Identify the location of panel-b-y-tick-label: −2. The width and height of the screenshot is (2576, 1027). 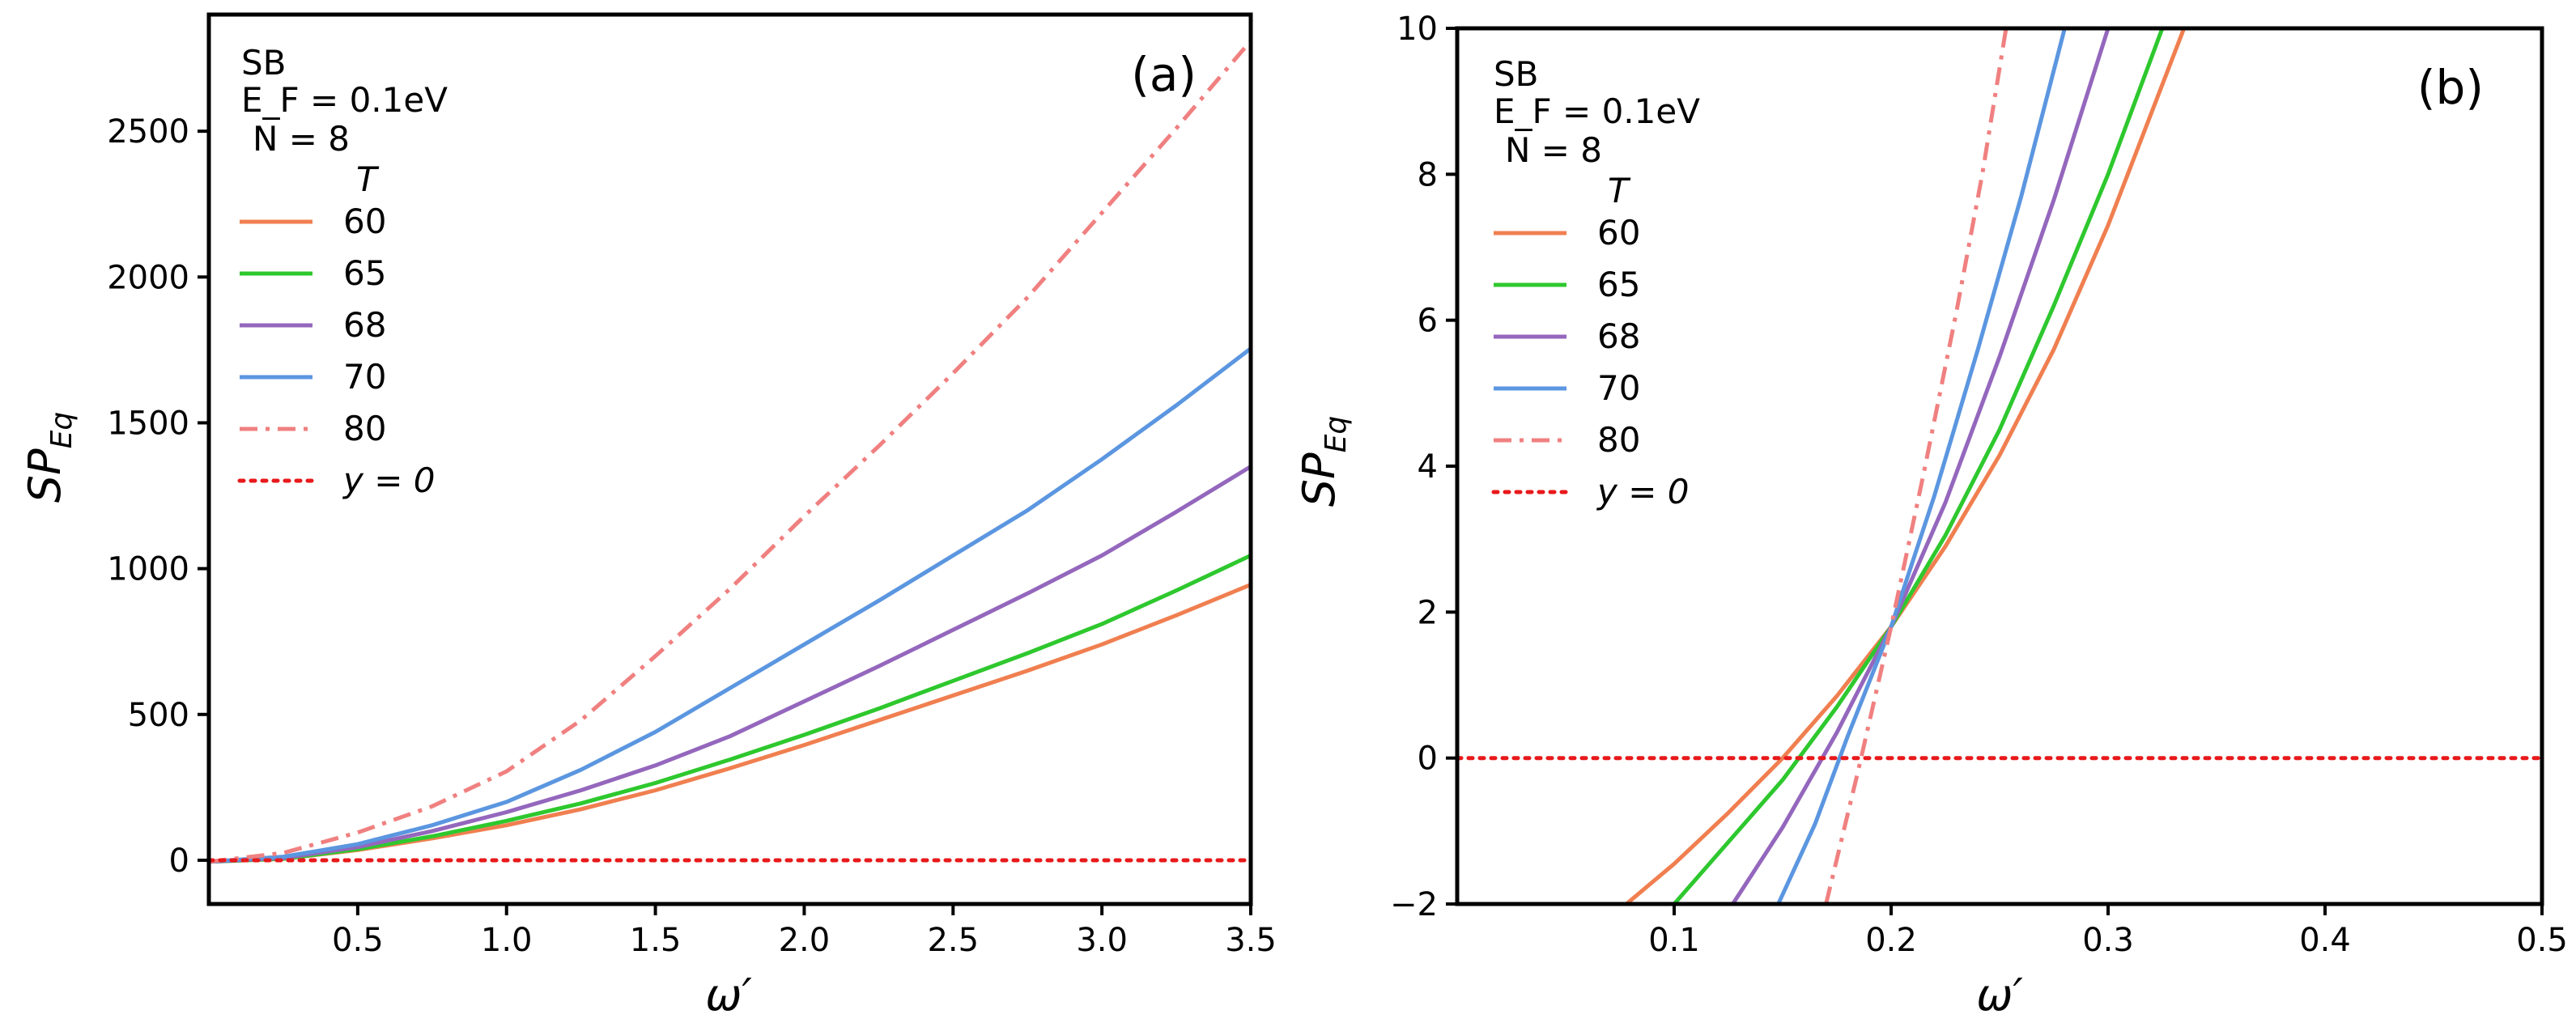
(1414, 904).